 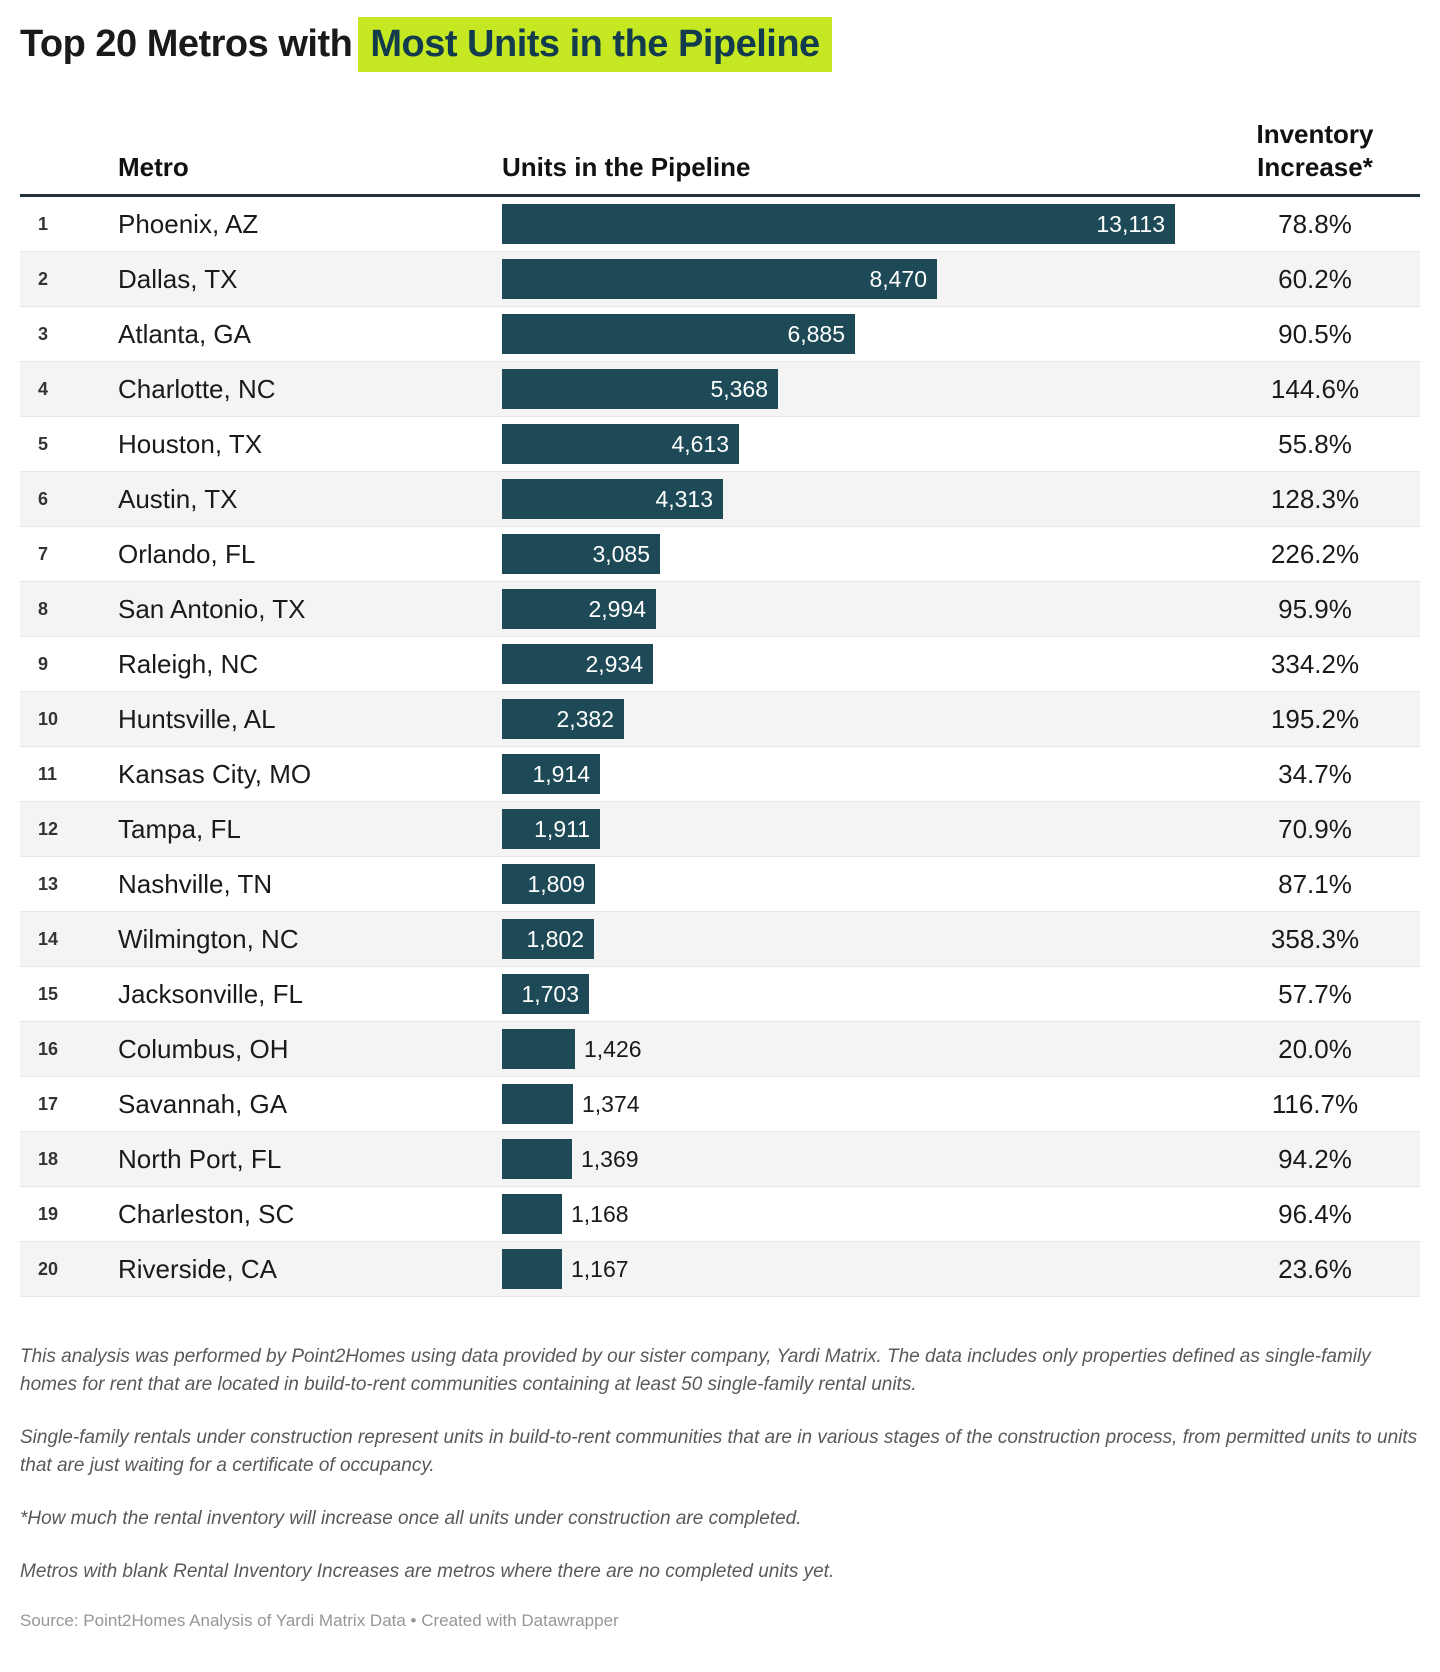 What do you see at coordinates (856, 994) in the screenshot?
I see `units-bar-cell: 1,703` at bounding box center [856, 994].